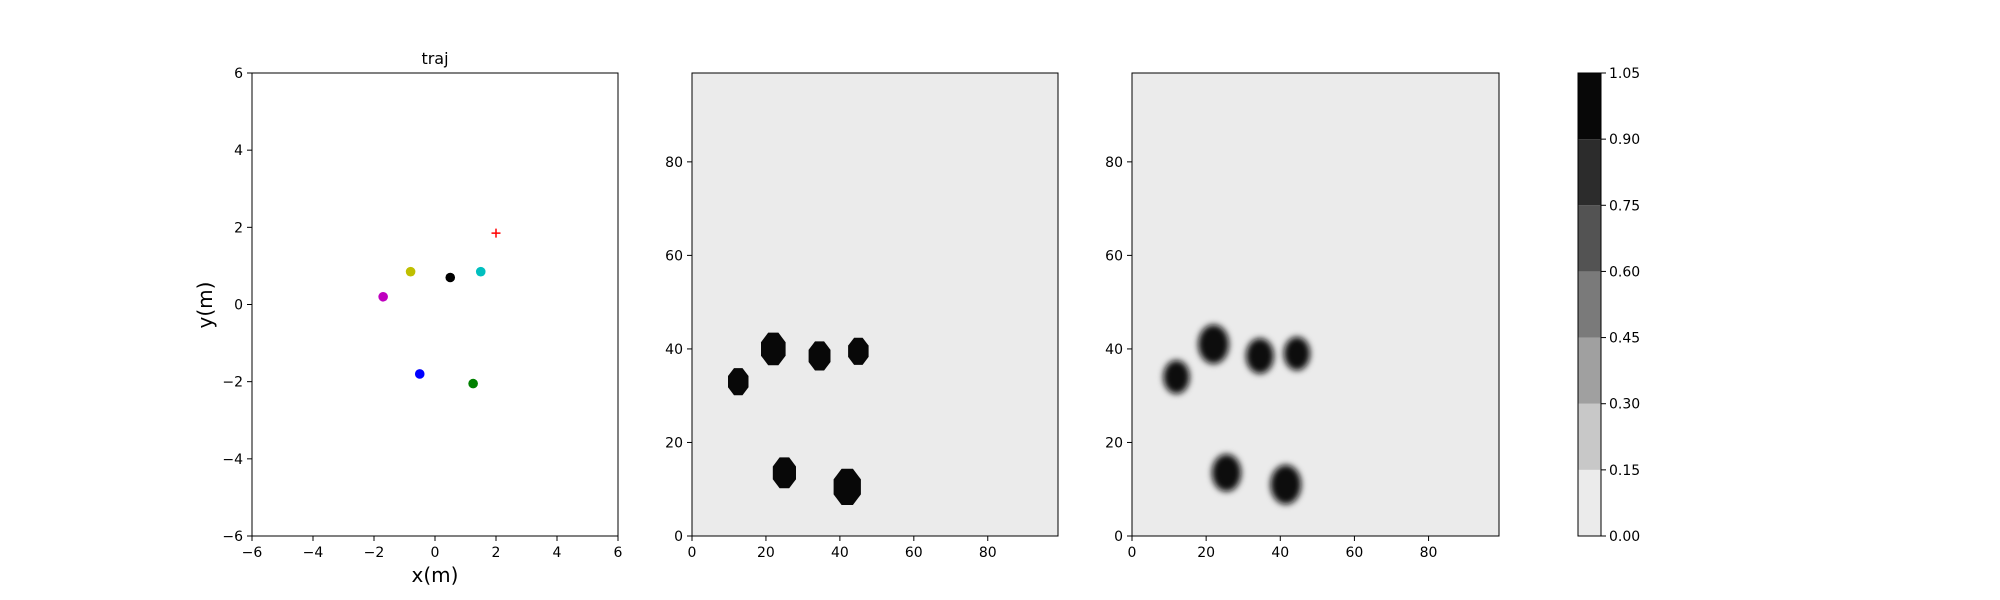  I want to click on traj-y-ticks: −6 −4 −2 0 2 4 6, so click(237, 305).